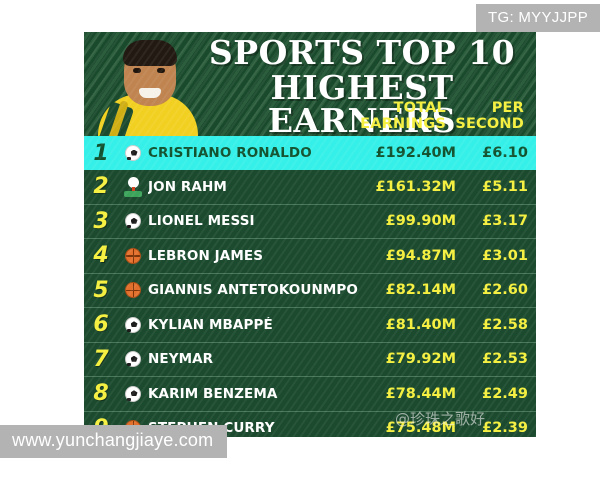  I want to click on row-total-earnings: £99.90M, so click(420, 221).